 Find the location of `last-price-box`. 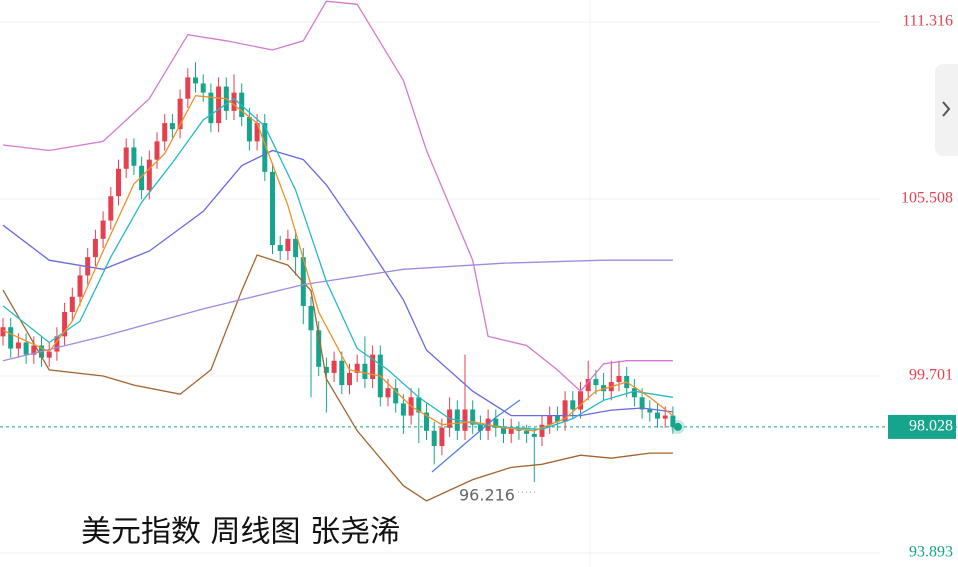

last-price-box is located at coordinates (922, 426).